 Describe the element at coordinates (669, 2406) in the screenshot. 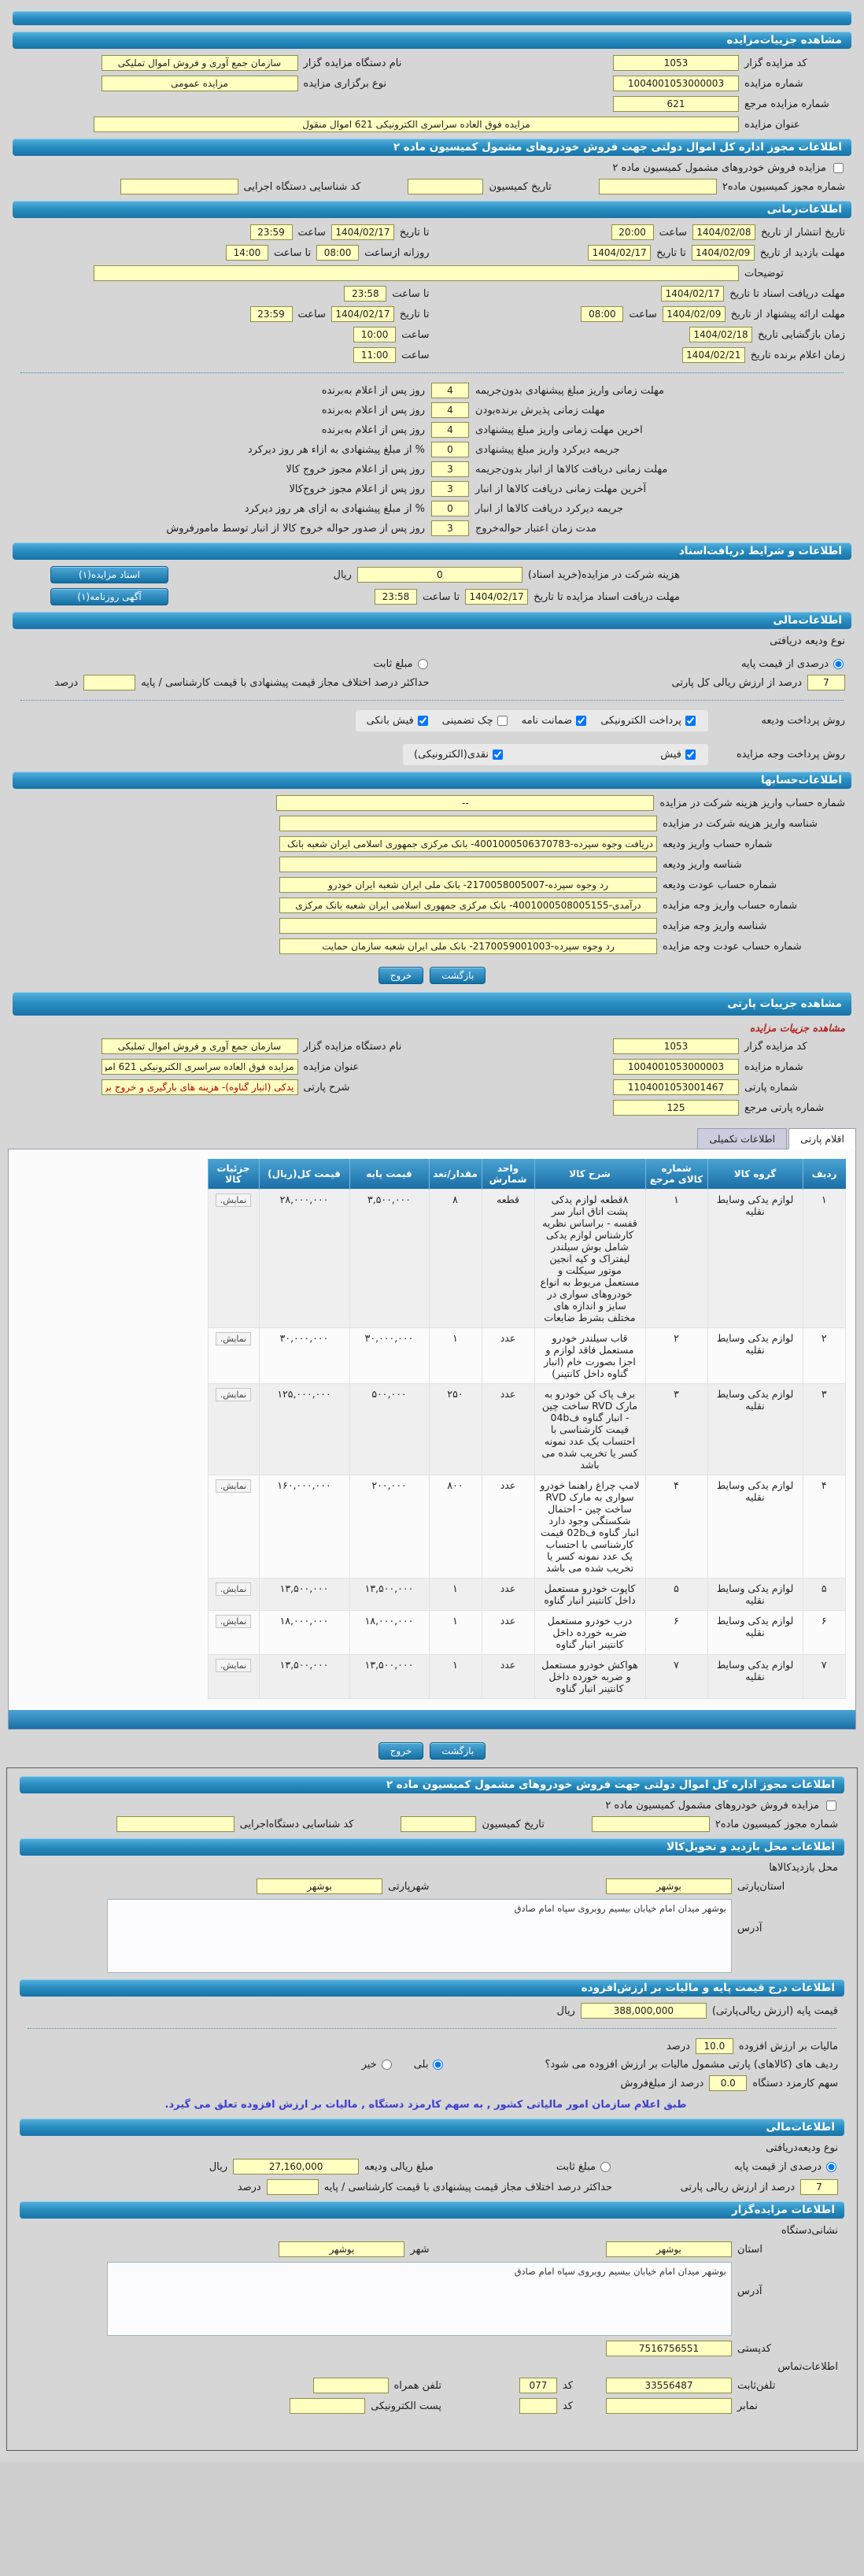

I see `fax-field` at that location.